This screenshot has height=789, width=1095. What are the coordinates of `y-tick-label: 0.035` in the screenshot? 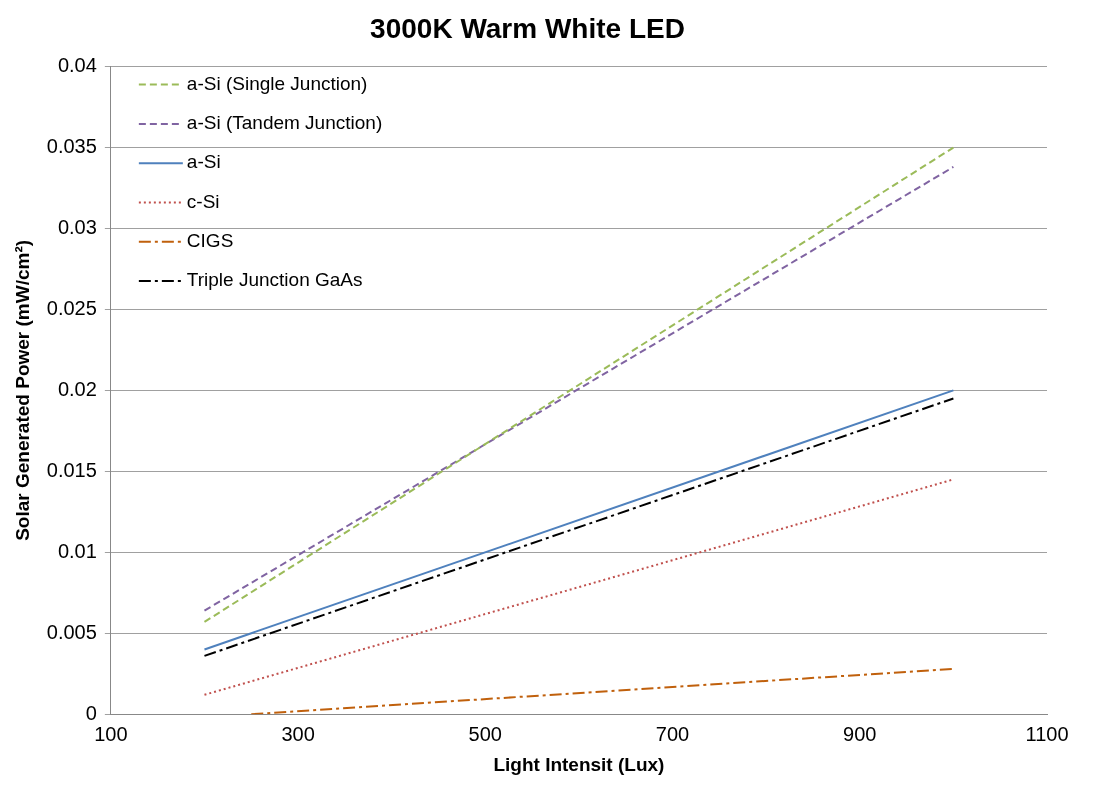 It's located at (71, 146).